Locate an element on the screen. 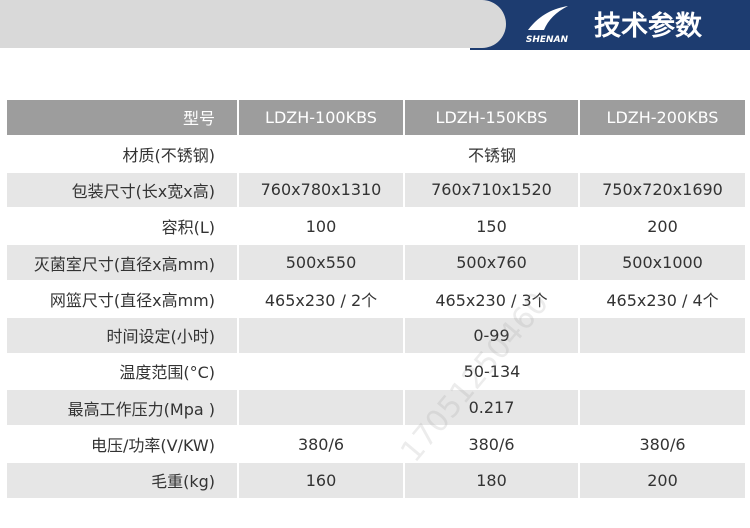 The image size is (750, 528). value-cell: 465x230 / 3个 is located at coordinates (491, 299).